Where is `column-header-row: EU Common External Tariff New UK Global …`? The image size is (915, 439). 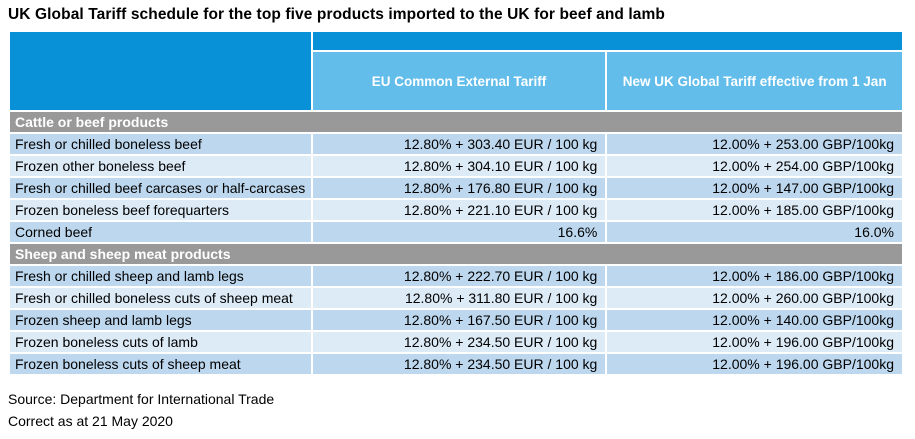
column-header-row: EU Common External Tariff New UK Global … is located at coordinates (456, 81).